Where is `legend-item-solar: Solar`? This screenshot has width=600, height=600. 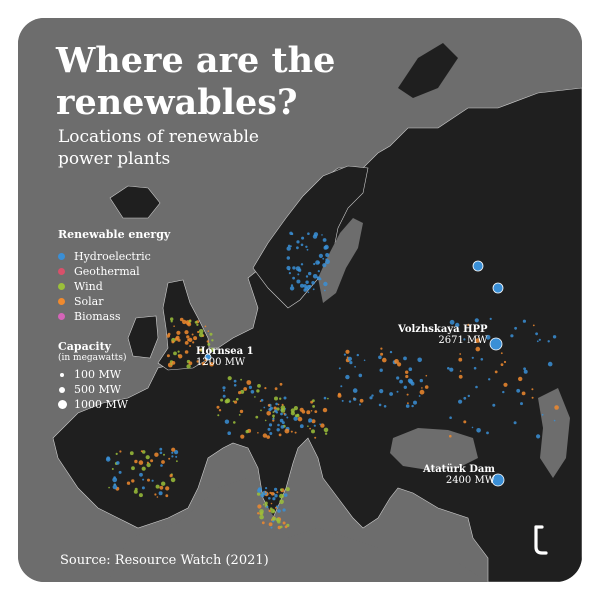
legend-item-solar: Solar is located at coordinates (114, 301).